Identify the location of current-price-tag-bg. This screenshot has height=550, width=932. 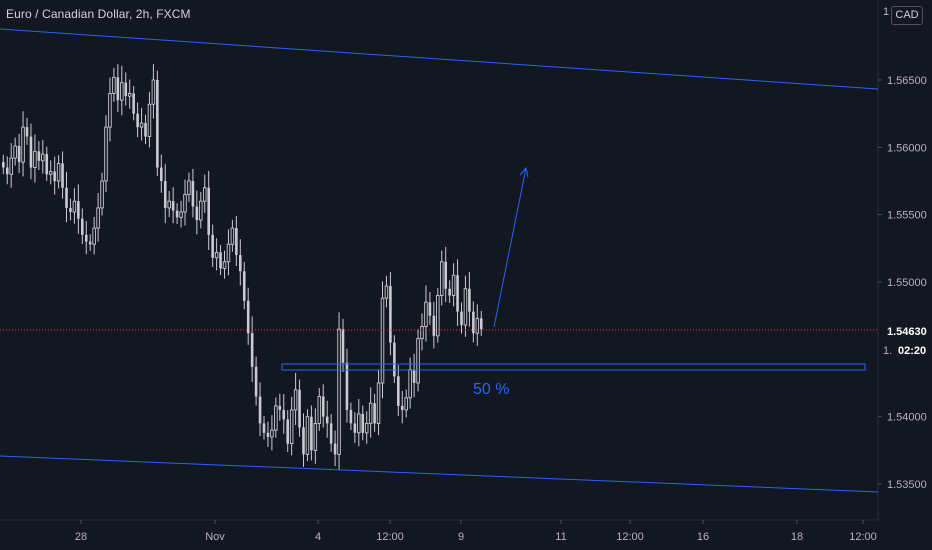
(905, 339).